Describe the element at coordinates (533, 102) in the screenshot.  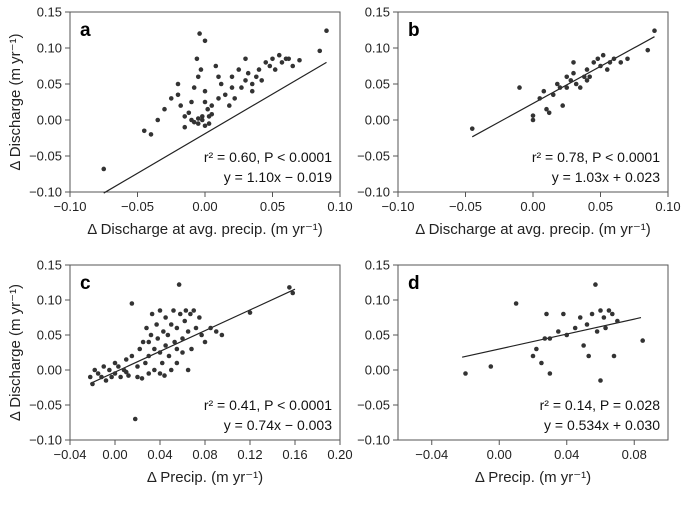
I see `plot-frame` at that location.